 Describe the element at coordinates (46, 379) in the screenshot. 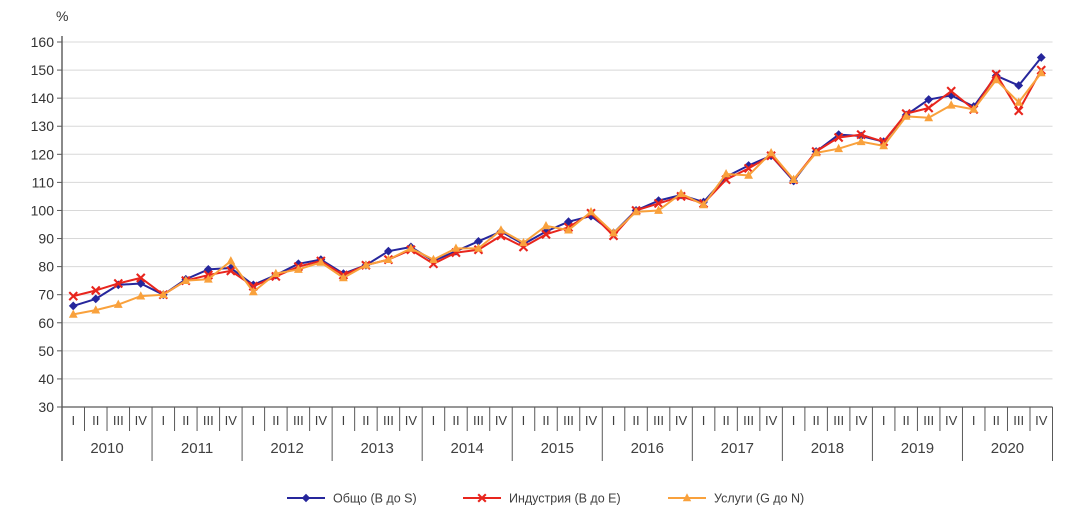

I see `y-tick-label: 40` at that location.